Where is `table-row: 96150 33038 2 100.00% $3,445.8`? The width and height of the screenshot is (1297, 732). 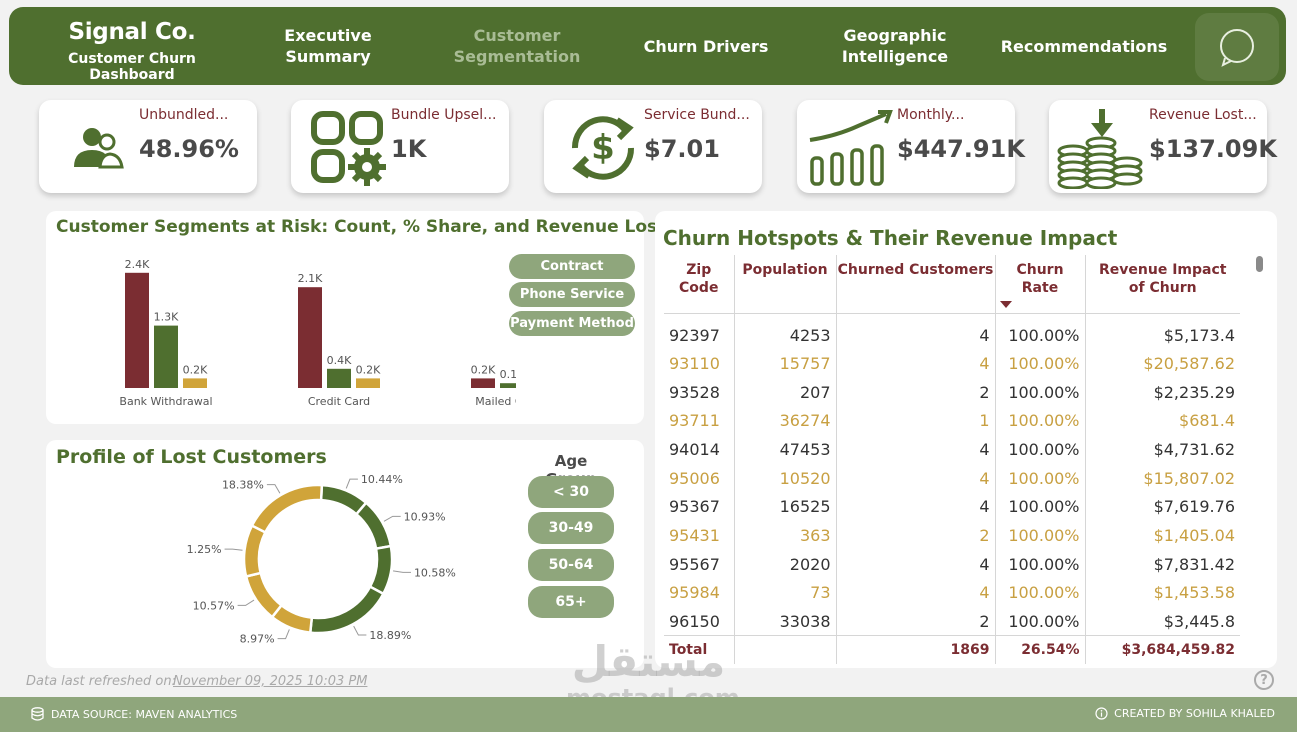 table-row: 96150 33038 2 100.00% $3,445.8 is located at coordinates (952, 621).